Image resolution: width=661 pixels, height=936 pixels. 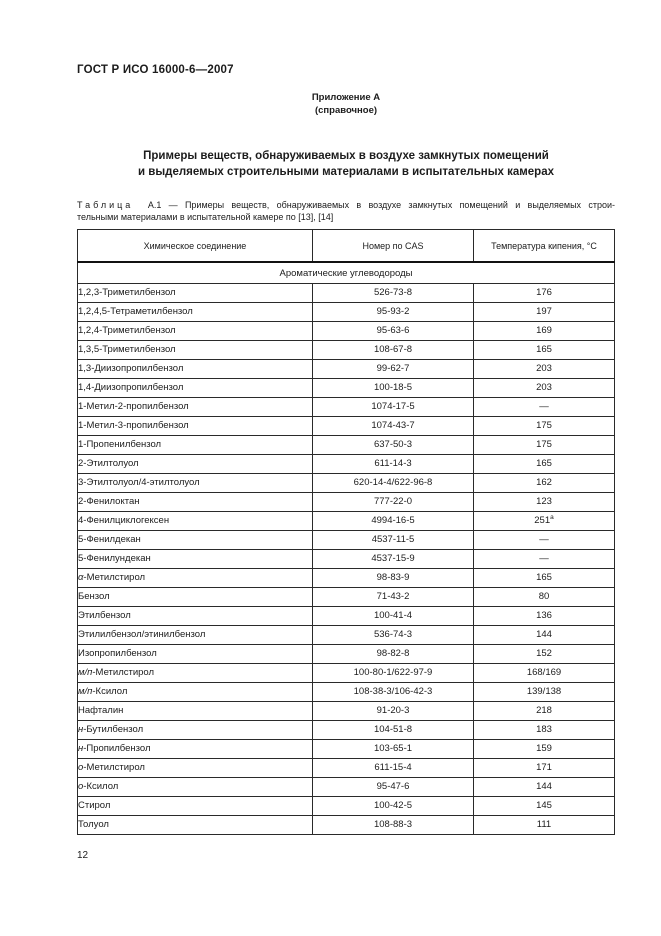 What do you see at coordinates (393, 597) in the screenshot?
I see `cas-number-cell: 71-43-2` at bounding box center [393, 597].